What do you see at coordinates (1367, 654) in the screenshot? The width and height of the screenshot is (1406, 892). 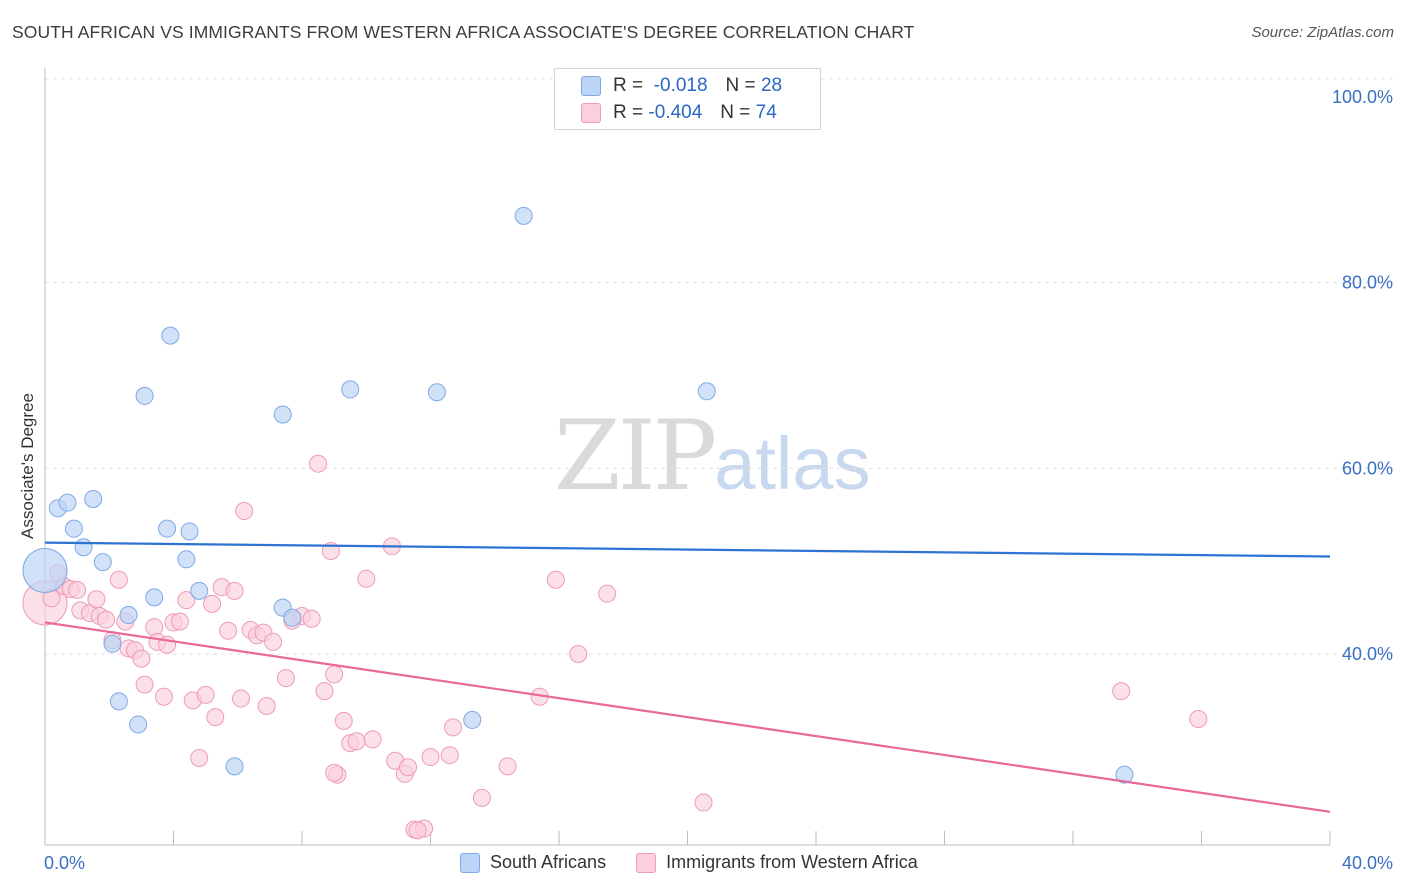 I see `y-tick-label: 40.0%` at bounding box center [1367, 654].